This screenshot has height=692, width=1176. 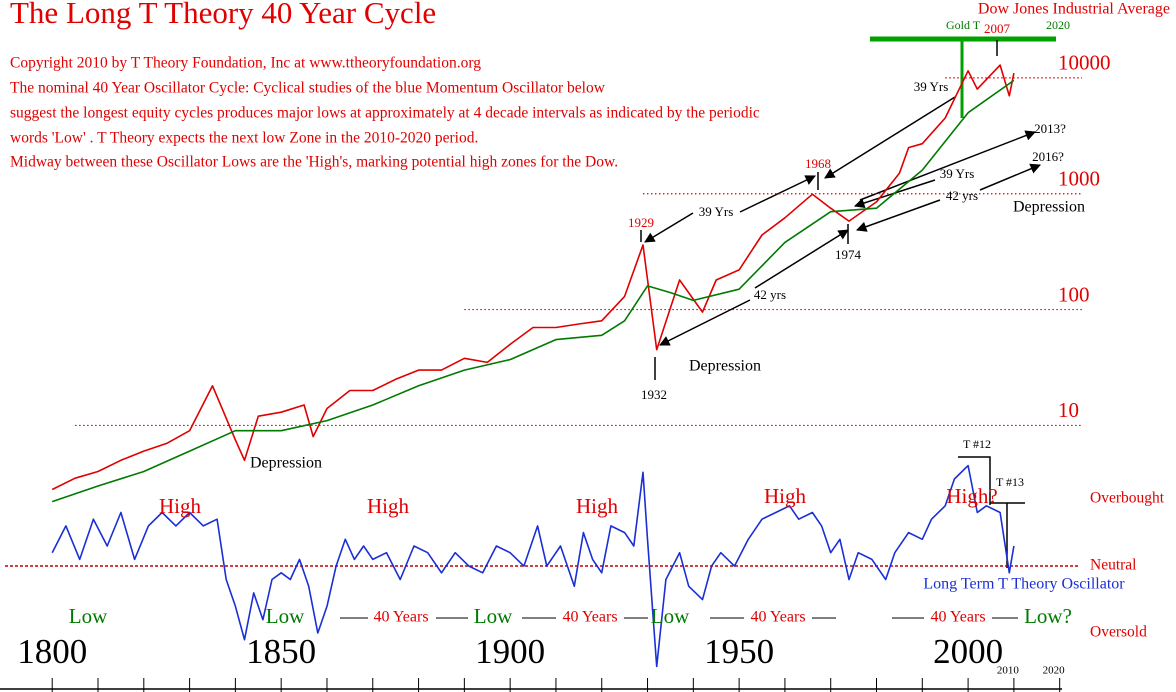 I want to click on annotation: Gold T, so click(x=963, y=25).